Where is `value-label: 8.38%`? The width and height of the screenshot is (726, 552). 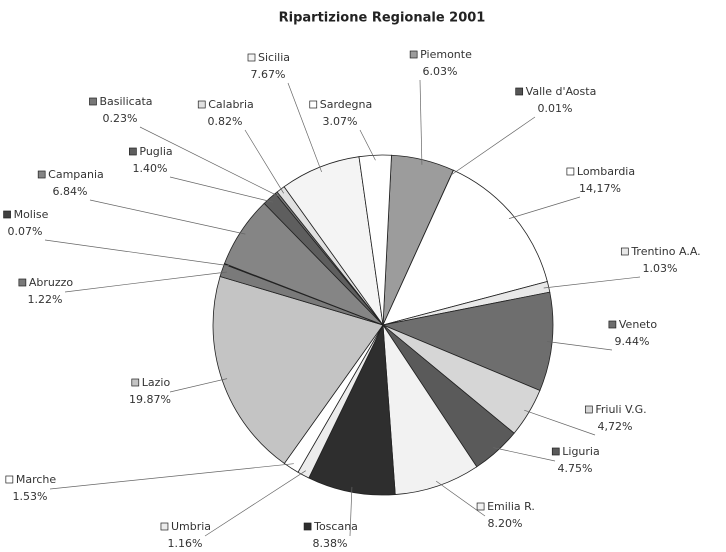
value-label: 8.38% is located at coordinates (330, 543).